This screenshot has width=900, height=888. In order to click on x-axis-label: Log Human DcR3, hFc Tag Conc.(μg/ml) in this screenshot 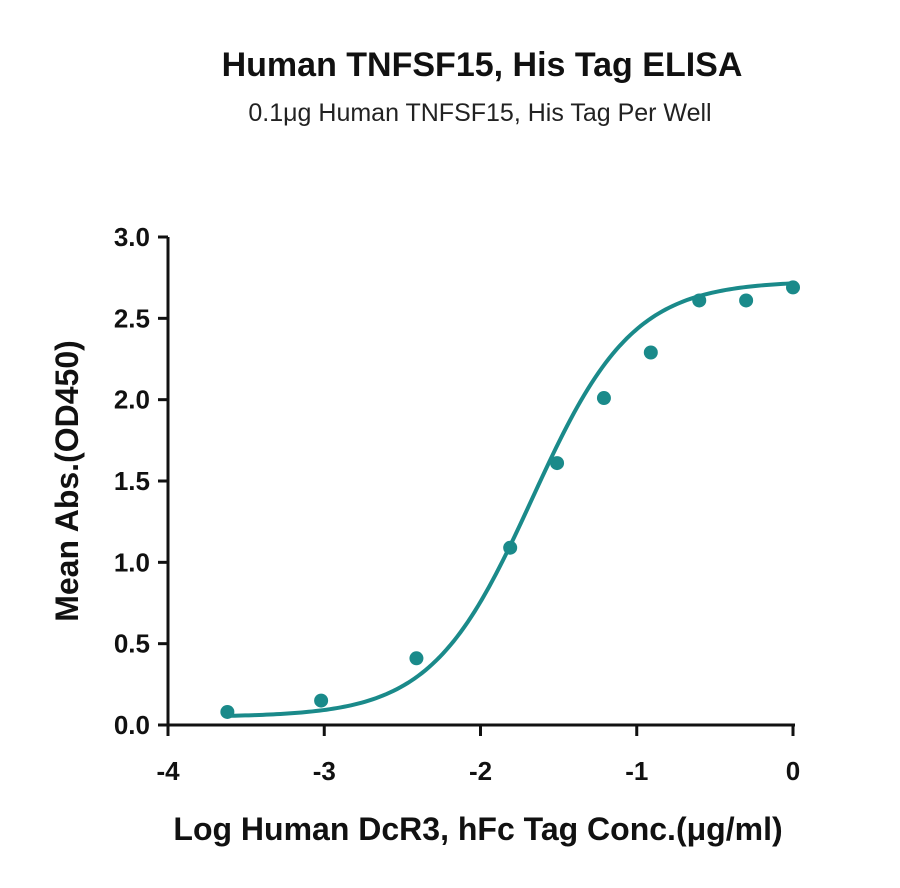, I will do `click(477, 829)`.